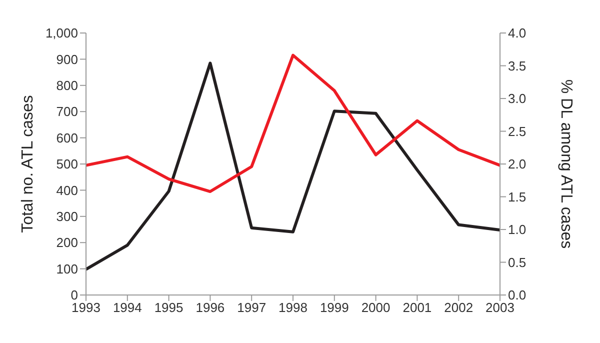 This screenshot has width=600, height=343. What do you see at coordinates (566, 164) in the screenshot?
I see `y2-axis-title: % DL among ATL cases` at bounding box center [566, 164].